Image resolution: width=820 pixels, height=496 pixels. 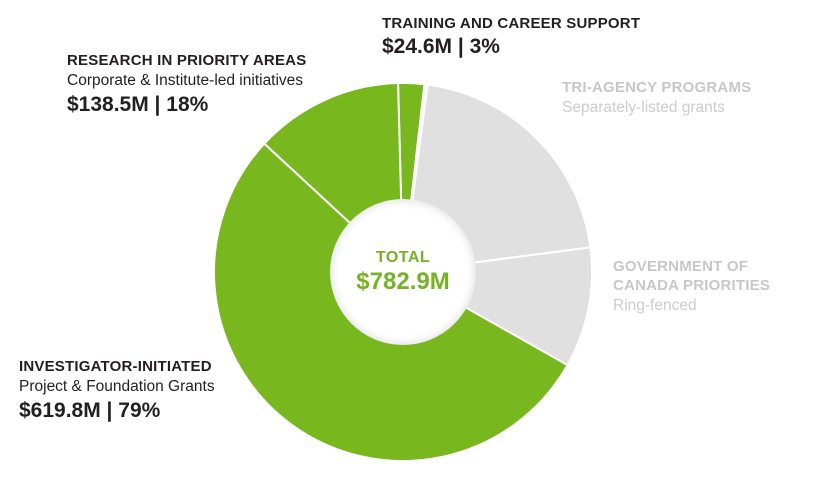 What do you see at coordinates (643, 107) in the screenshot?
I see `tri-agency-subtitle: Separately-listed grants` at bounding box center [643, 107].